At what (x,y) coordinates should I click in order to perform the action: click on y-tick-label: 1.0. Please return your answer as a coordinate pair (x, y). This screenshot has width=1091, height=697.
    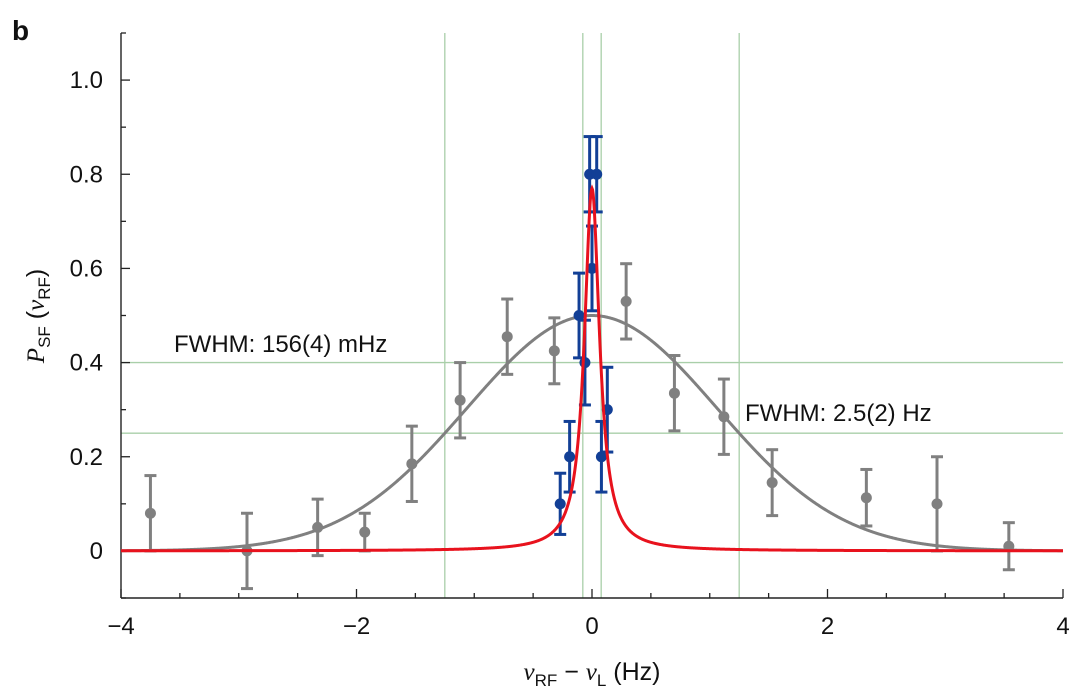
    Looking at the image, I should click on (86, 80).